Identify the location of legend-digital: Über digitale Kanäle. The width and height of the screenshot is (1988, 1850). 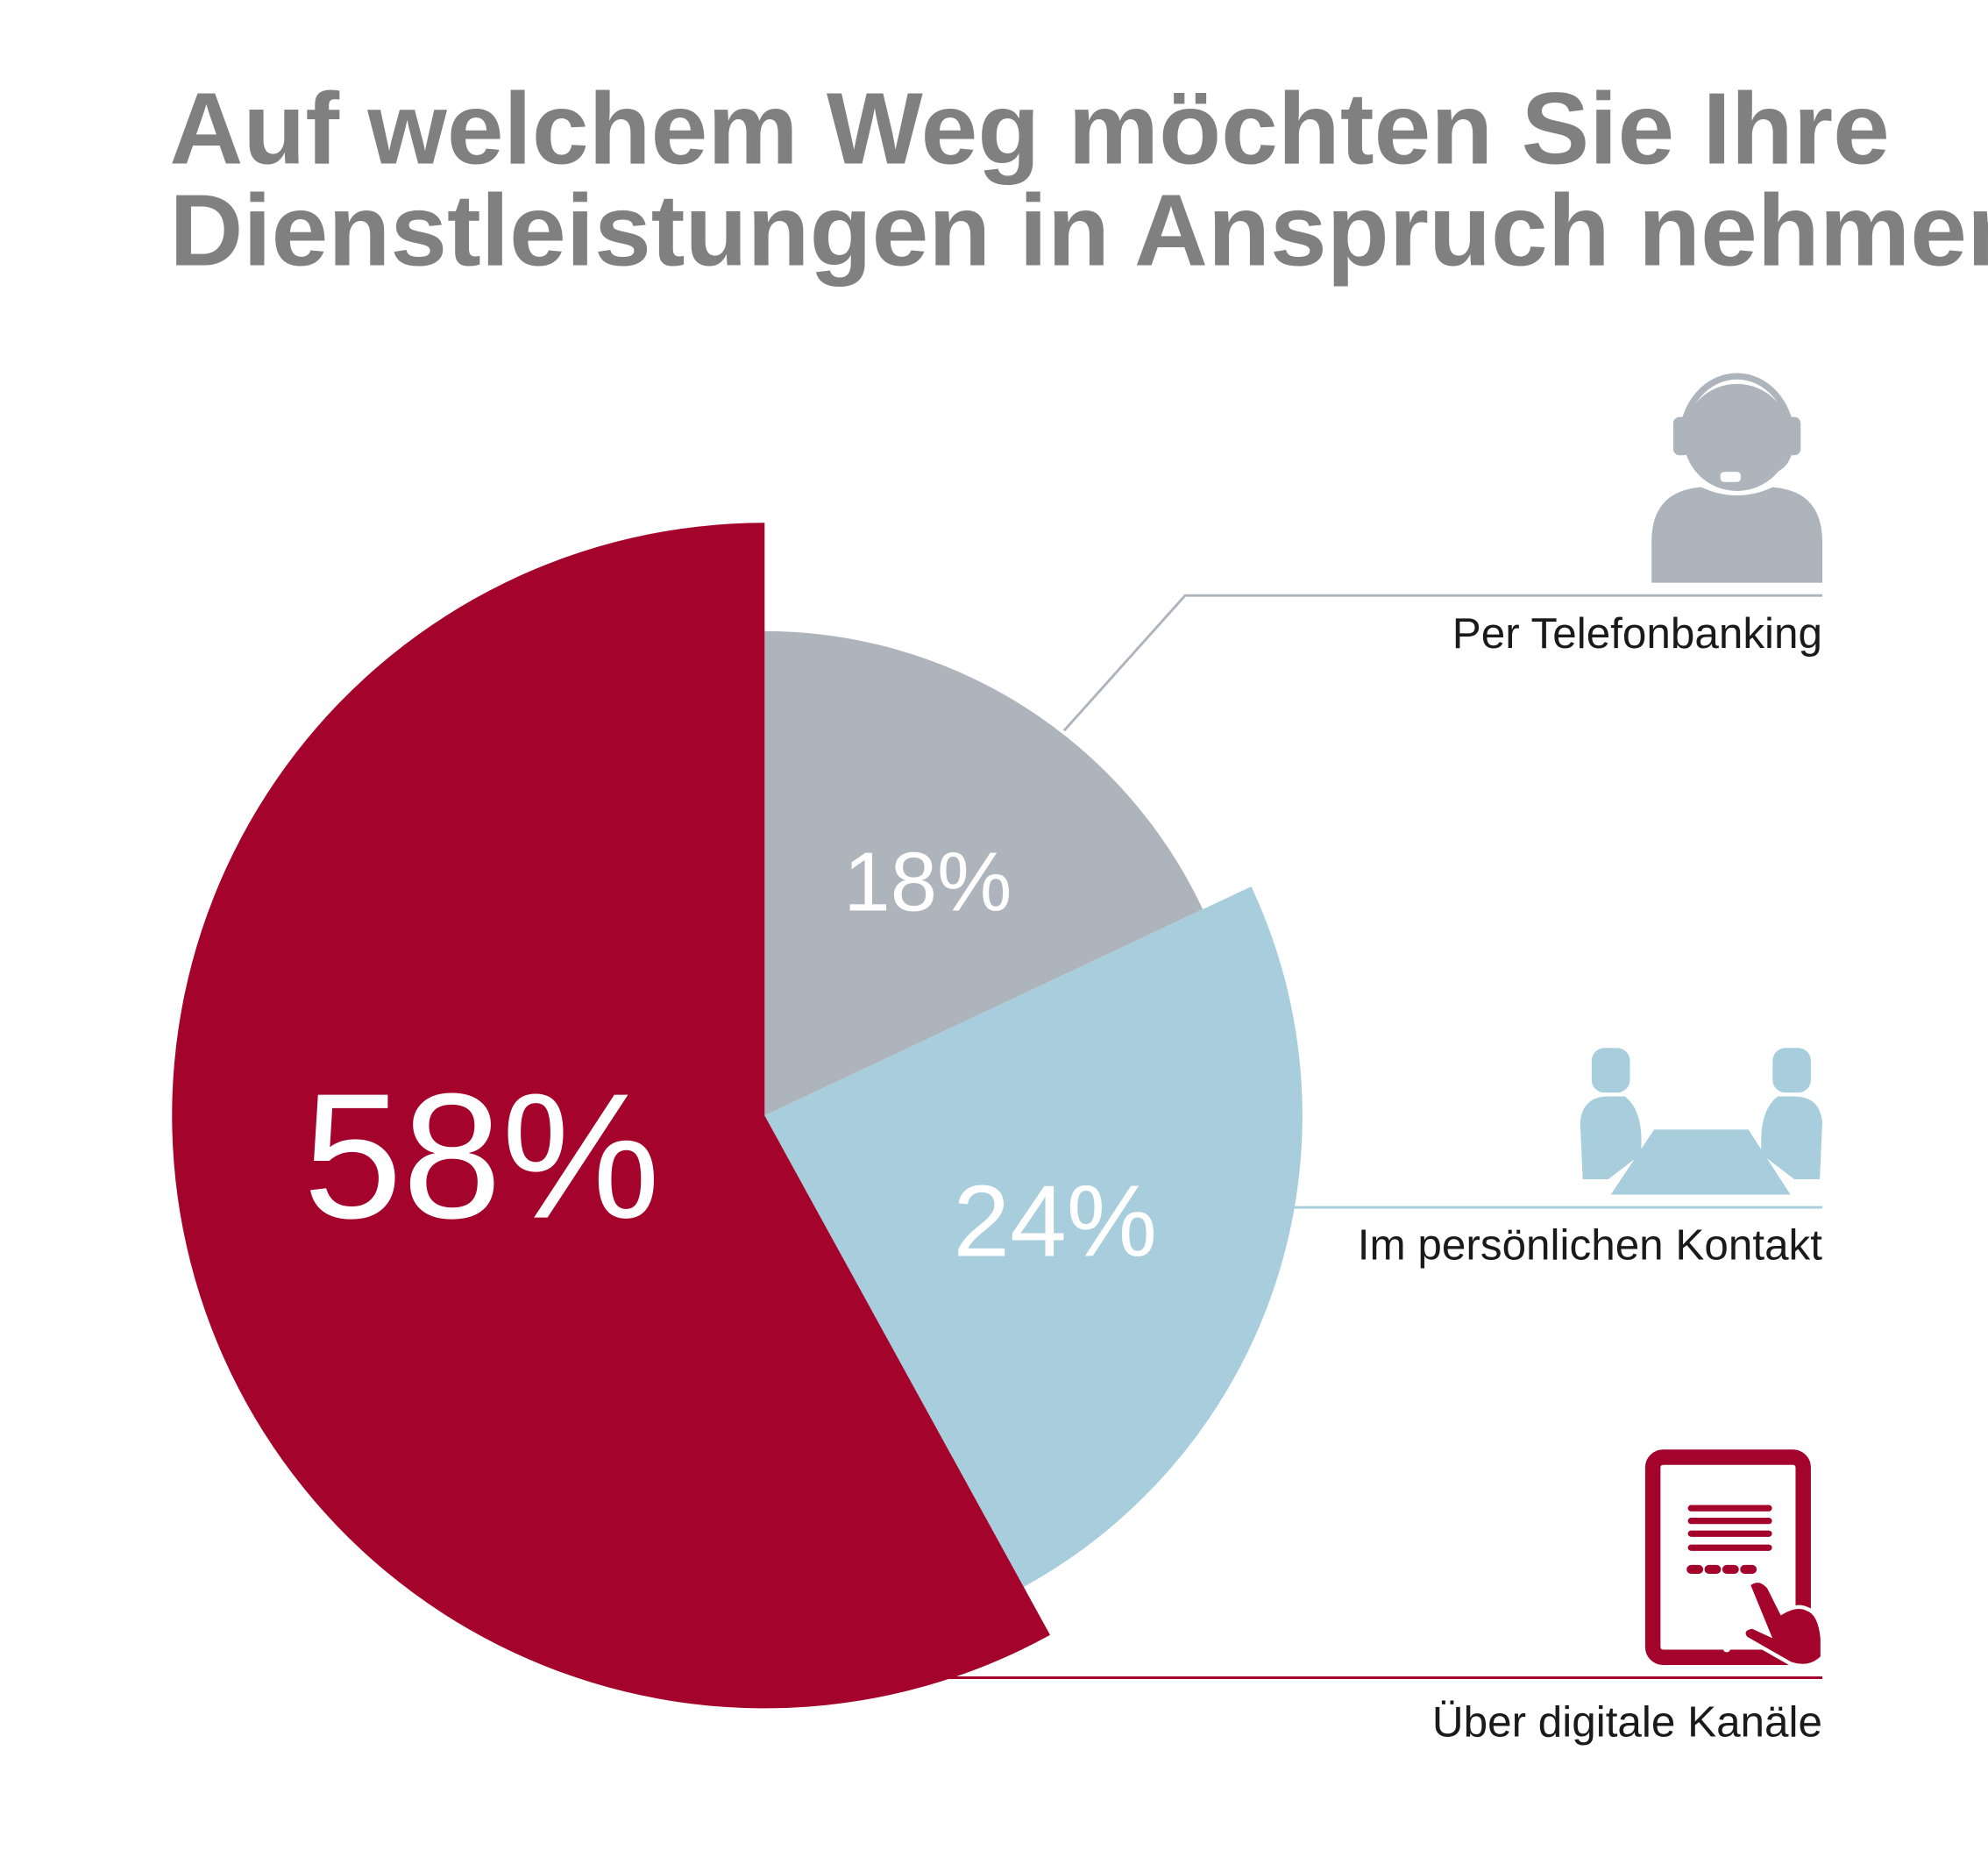
(1627, 1721).